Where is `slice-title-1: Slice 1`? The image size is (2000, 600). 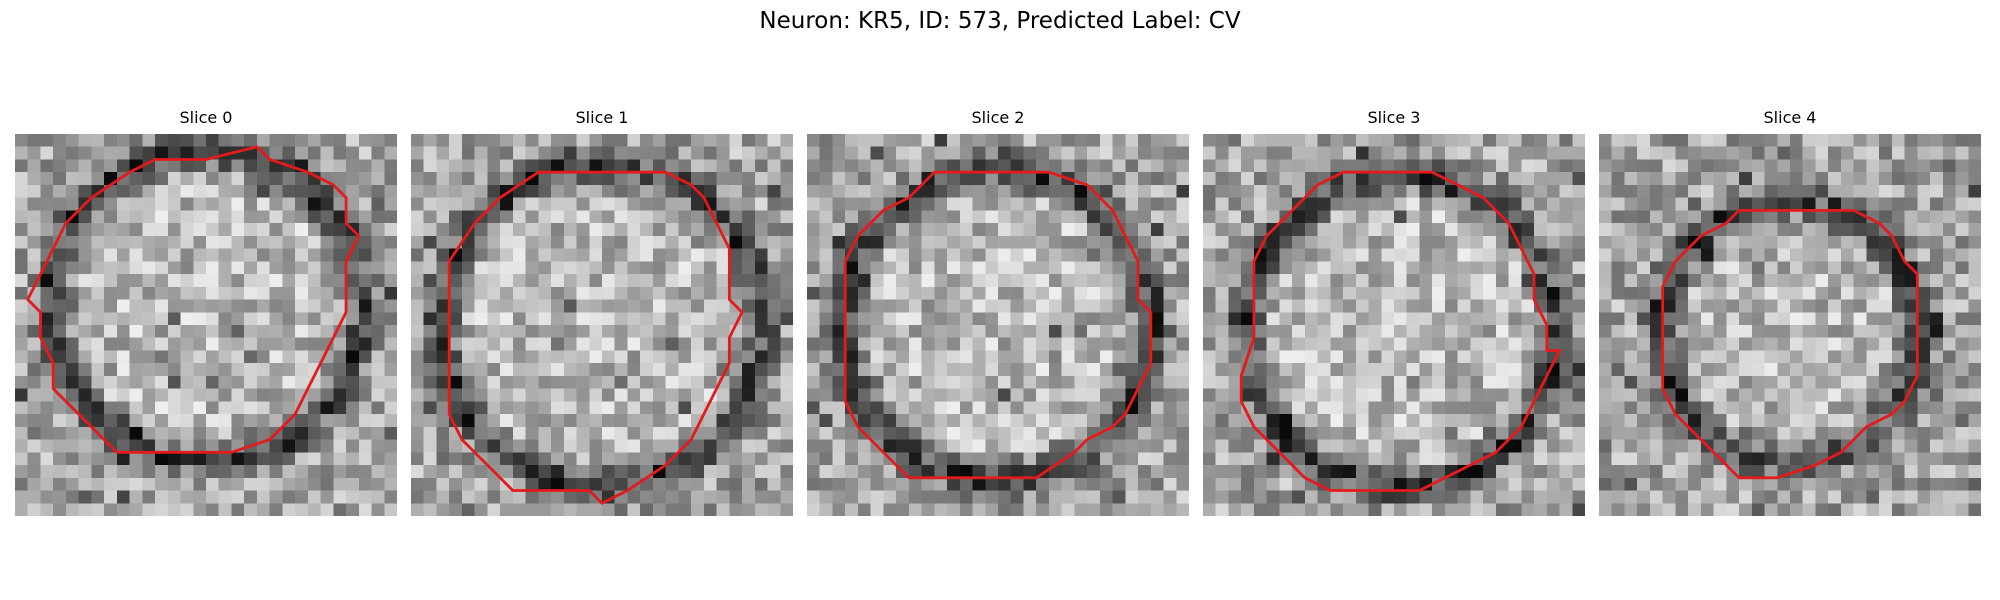 slice-title-1: Slice 1 is located at coordinates (602, 117).